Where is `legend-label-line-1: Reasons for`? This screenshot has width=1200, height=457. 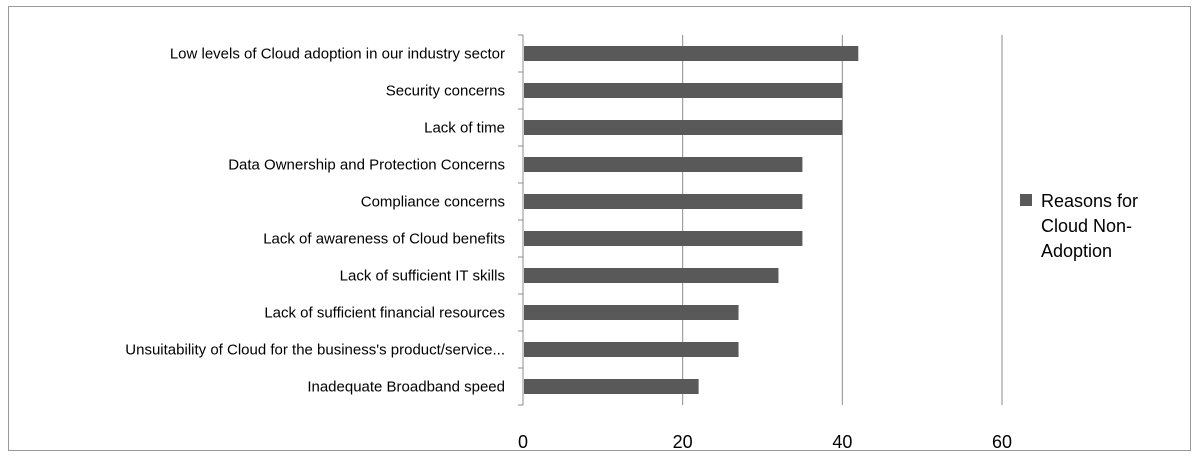
legend-label-line-1: Reasons for is located at coordinates (1089, 201).